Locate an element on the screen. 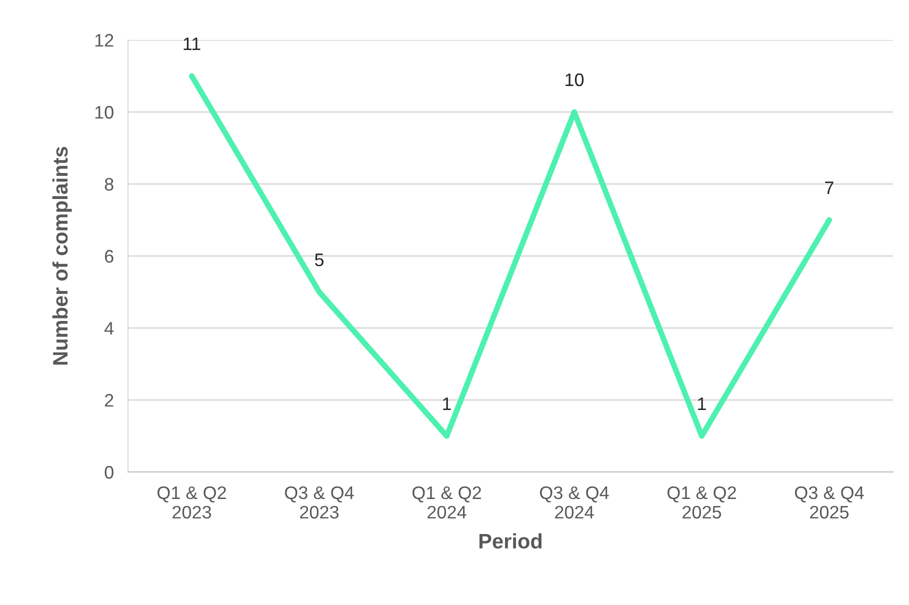 The width and height of the screenshot is (909, 605). y-tick-label: 4 is located at coordinates (109, 328).